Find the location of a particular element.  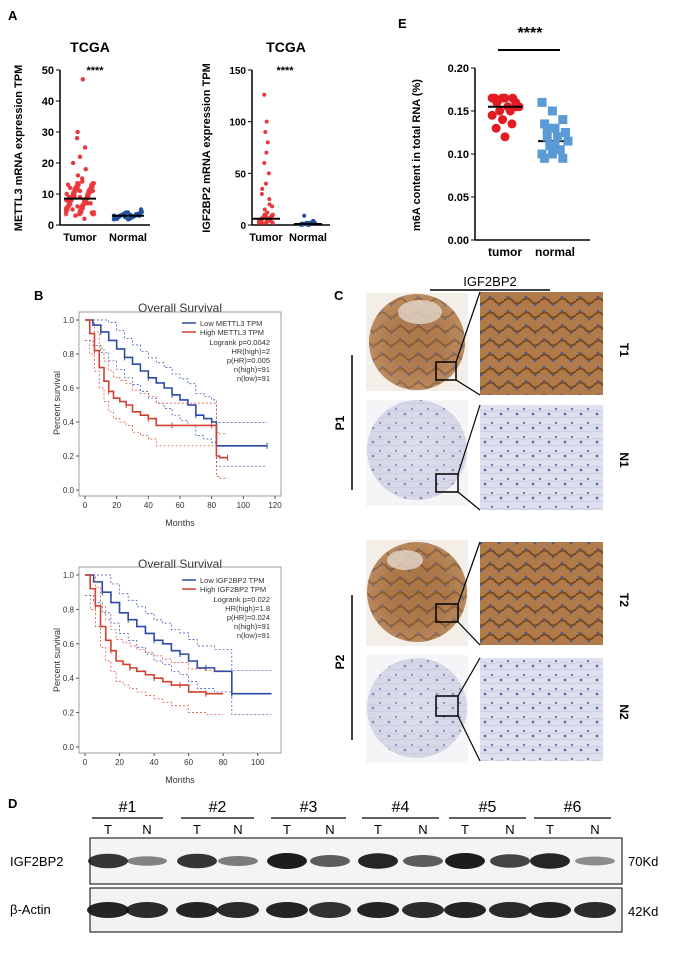

km1-stat-1: HR(high)=2 is located at coordinates (250, 351).